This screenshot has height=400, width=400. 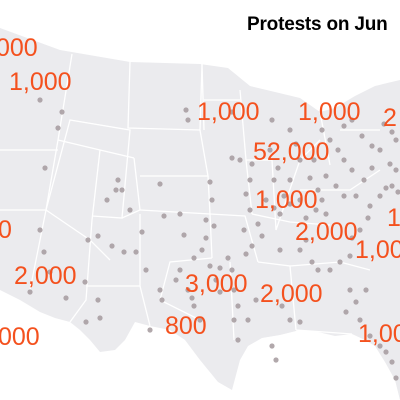 What do you see at coordinates (393, 218) in the screenshot?
I see `count-label: 1` at bounding box center [393, 218].